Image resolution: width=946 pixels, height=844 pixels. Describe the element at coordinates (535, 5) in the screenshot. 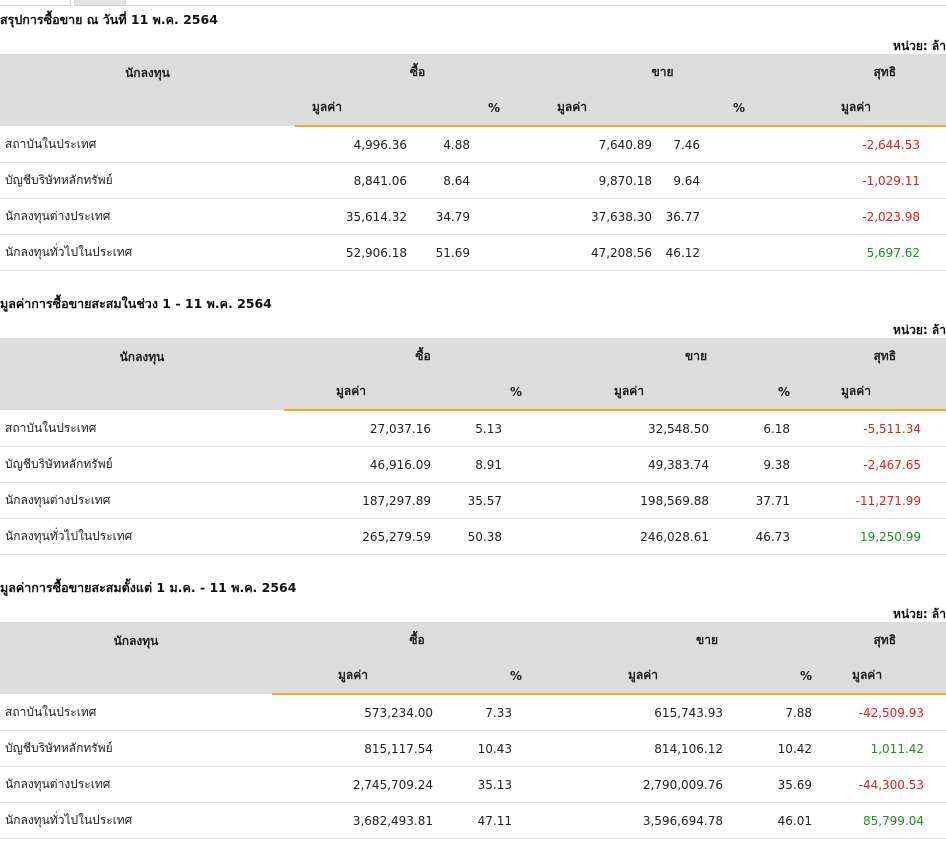

I see `tab-divider` at that location.